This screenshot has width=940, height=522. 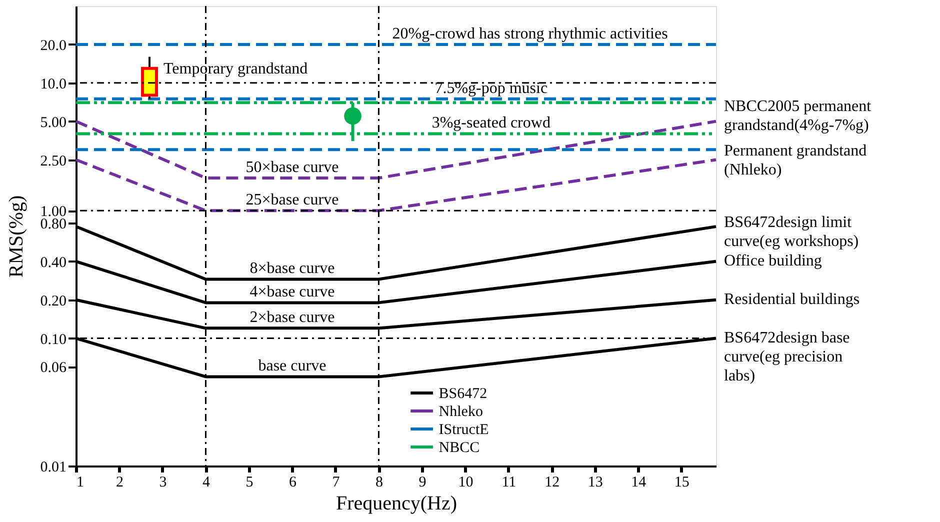 What do you see at coordinates (682, 482) in the screenshot?
I see `x-tick-label: 15` at bounding box center [682, 482].